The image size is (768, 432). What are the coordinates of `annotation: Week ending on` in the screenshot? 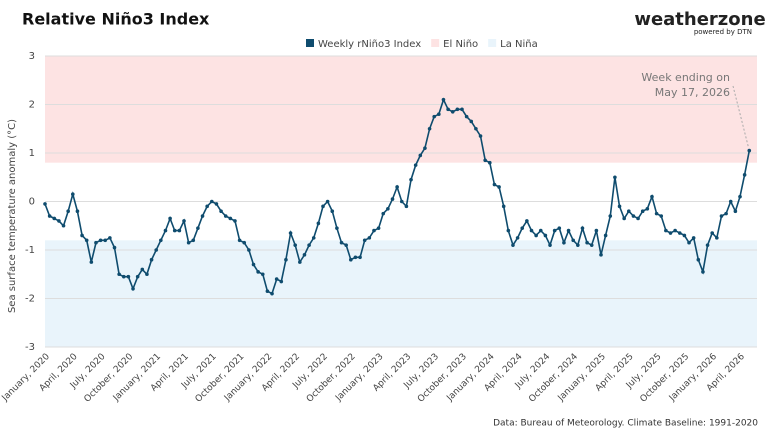 It's located at (685, 77).